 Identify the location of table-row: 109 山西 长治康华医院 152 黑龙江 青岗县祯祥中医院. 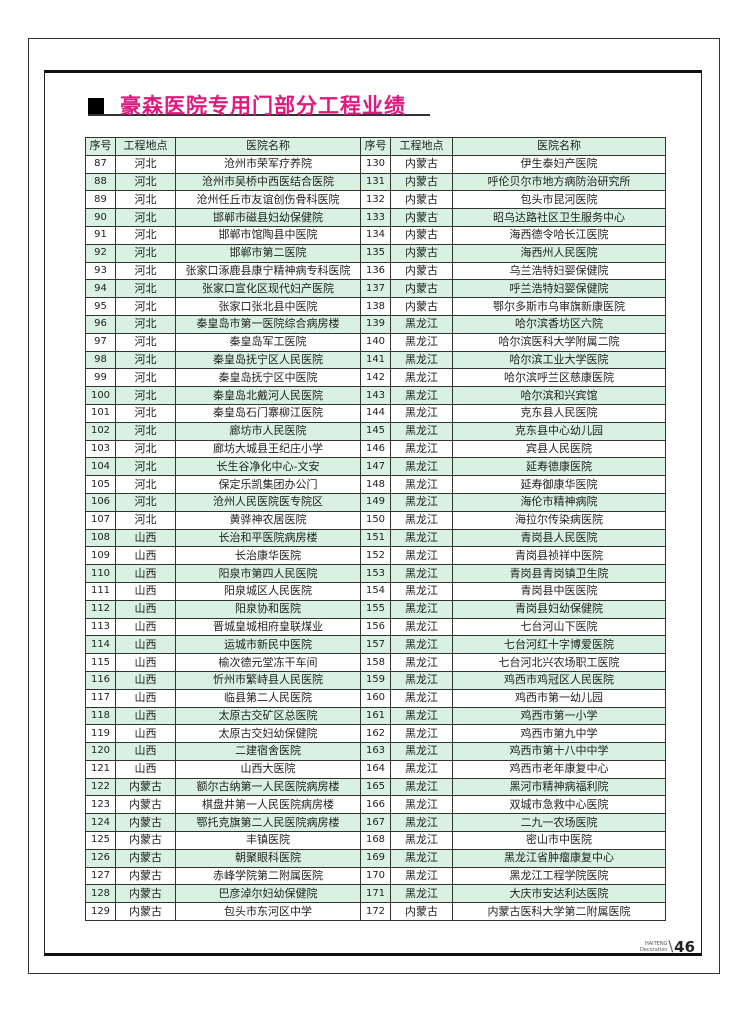
(375, 556).